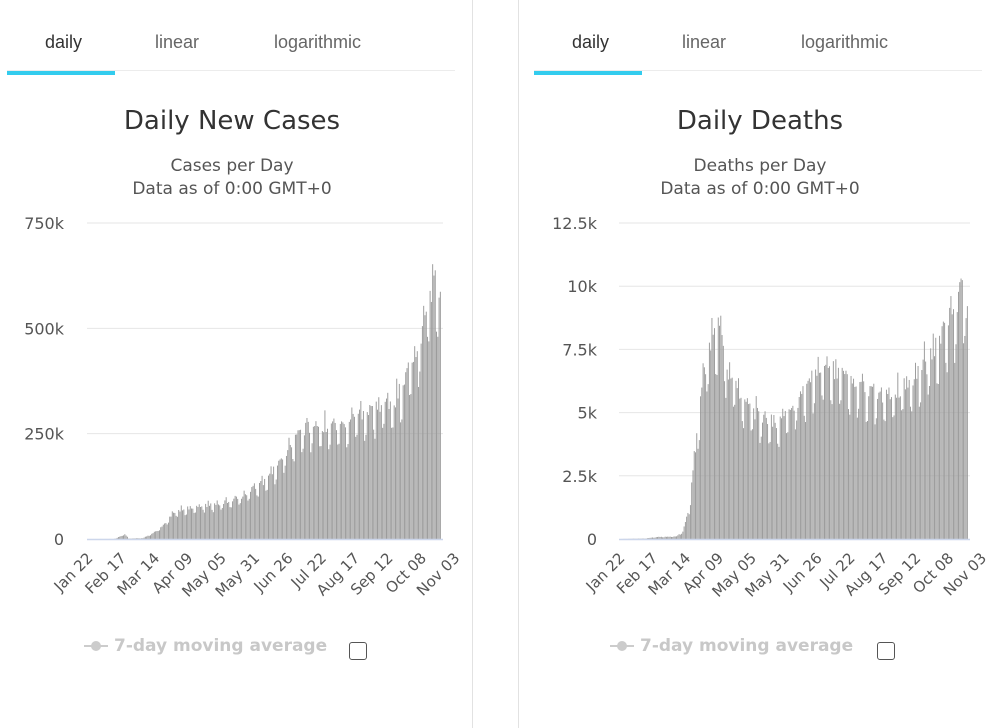 The height and width of the screenshot is (728, 997). I want to click on chart-title: Daily New Cases, so click(232, 121).